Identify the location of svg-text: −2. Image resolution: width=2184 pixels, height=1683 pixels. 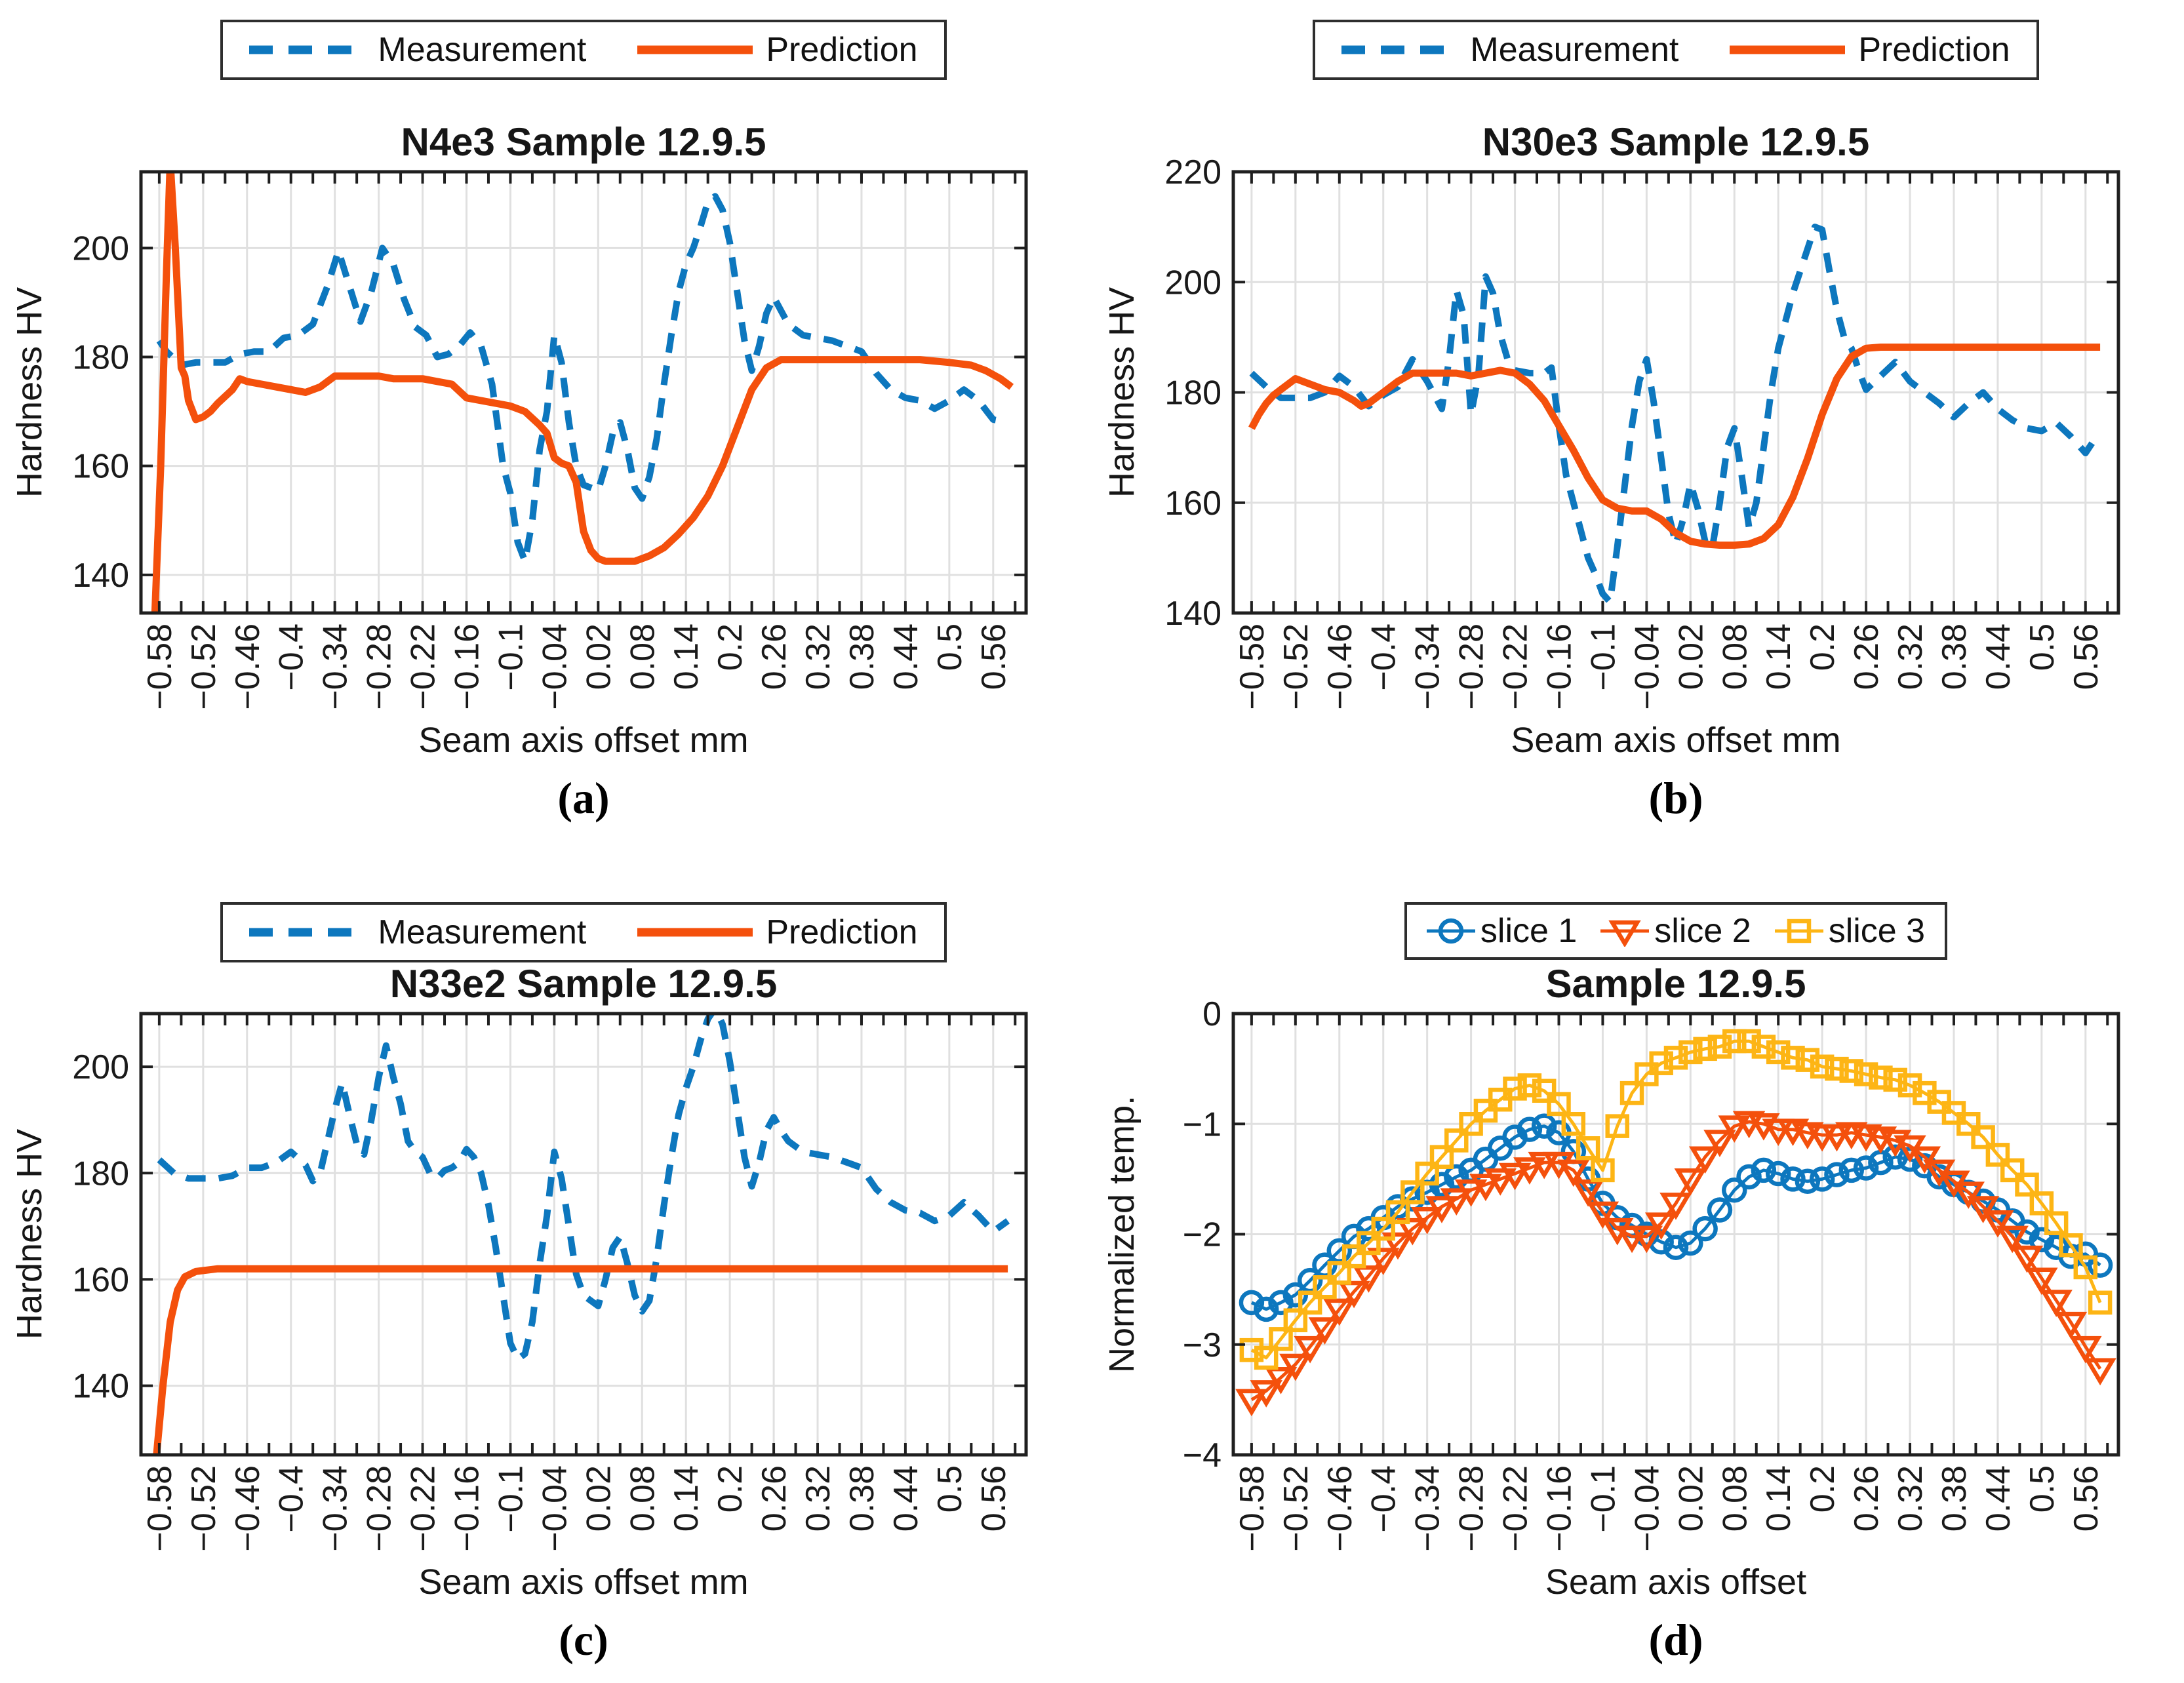
(1202, 1235).